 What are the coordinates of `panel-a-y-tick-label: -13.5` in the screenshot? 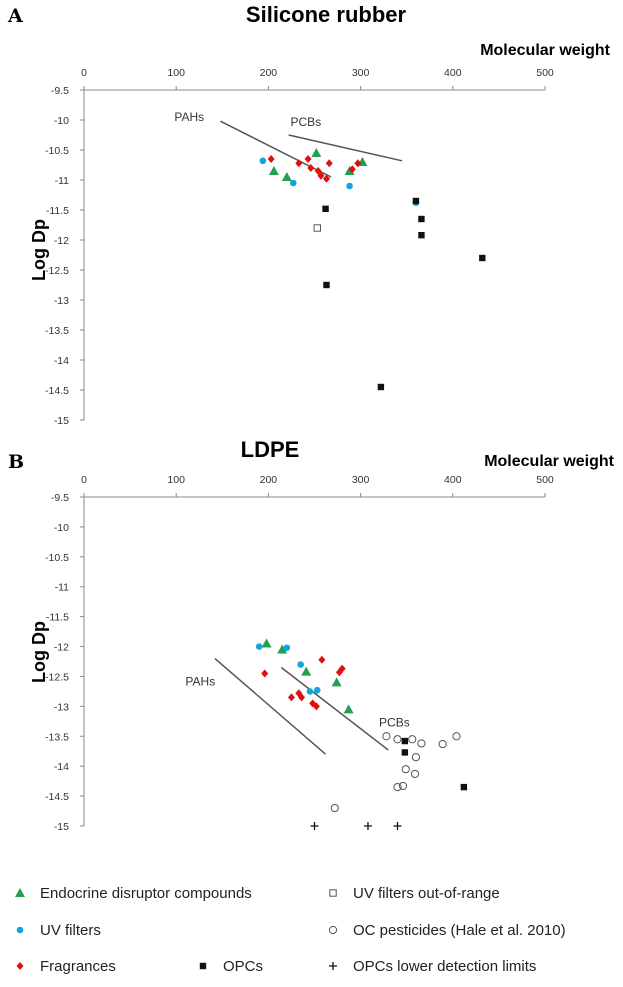 It's located at (57, 331).